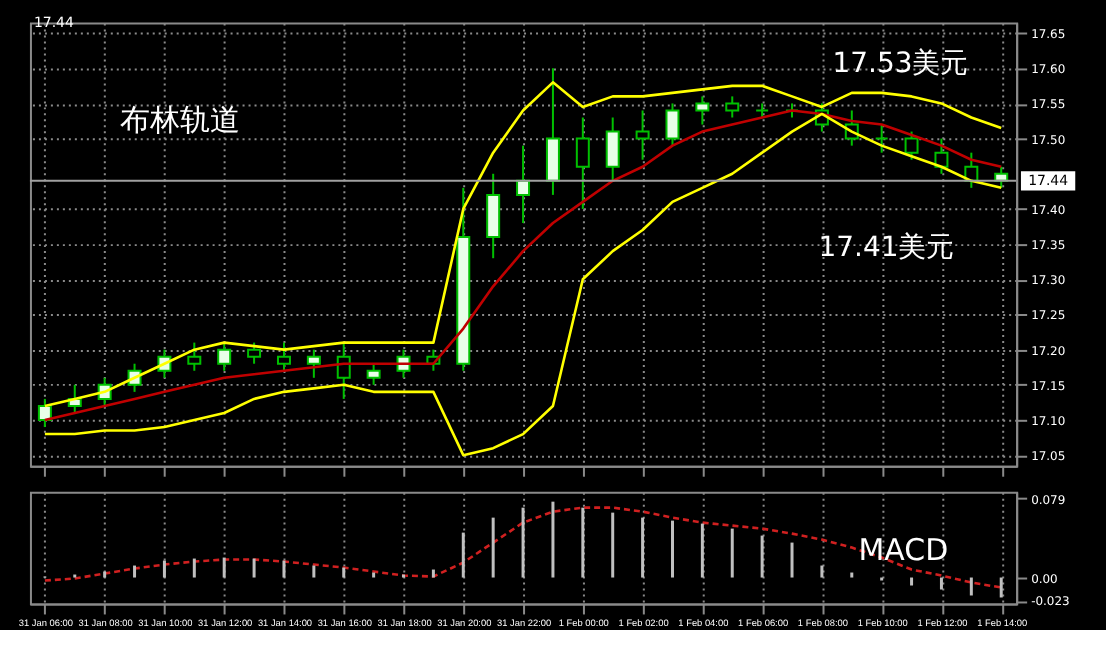 The width and height of the screenshot is (1106, 658). I want to click on annotation: 17.41美元, so click(886, 248).